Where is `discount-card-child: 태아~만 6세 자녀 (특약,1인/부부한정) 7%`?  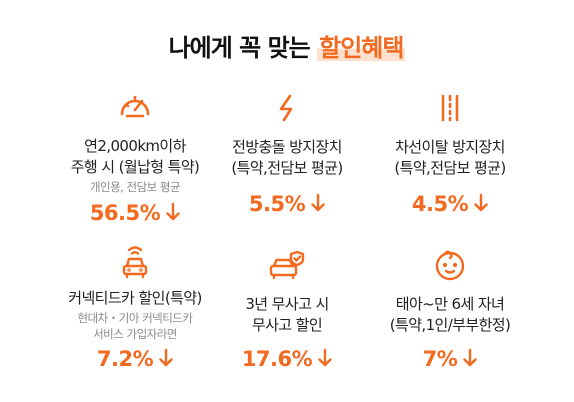 discount-card-child: 태아~만 6세 자녀 (특약,1인/부부한정) 7% is located at coordinates (450, 309).